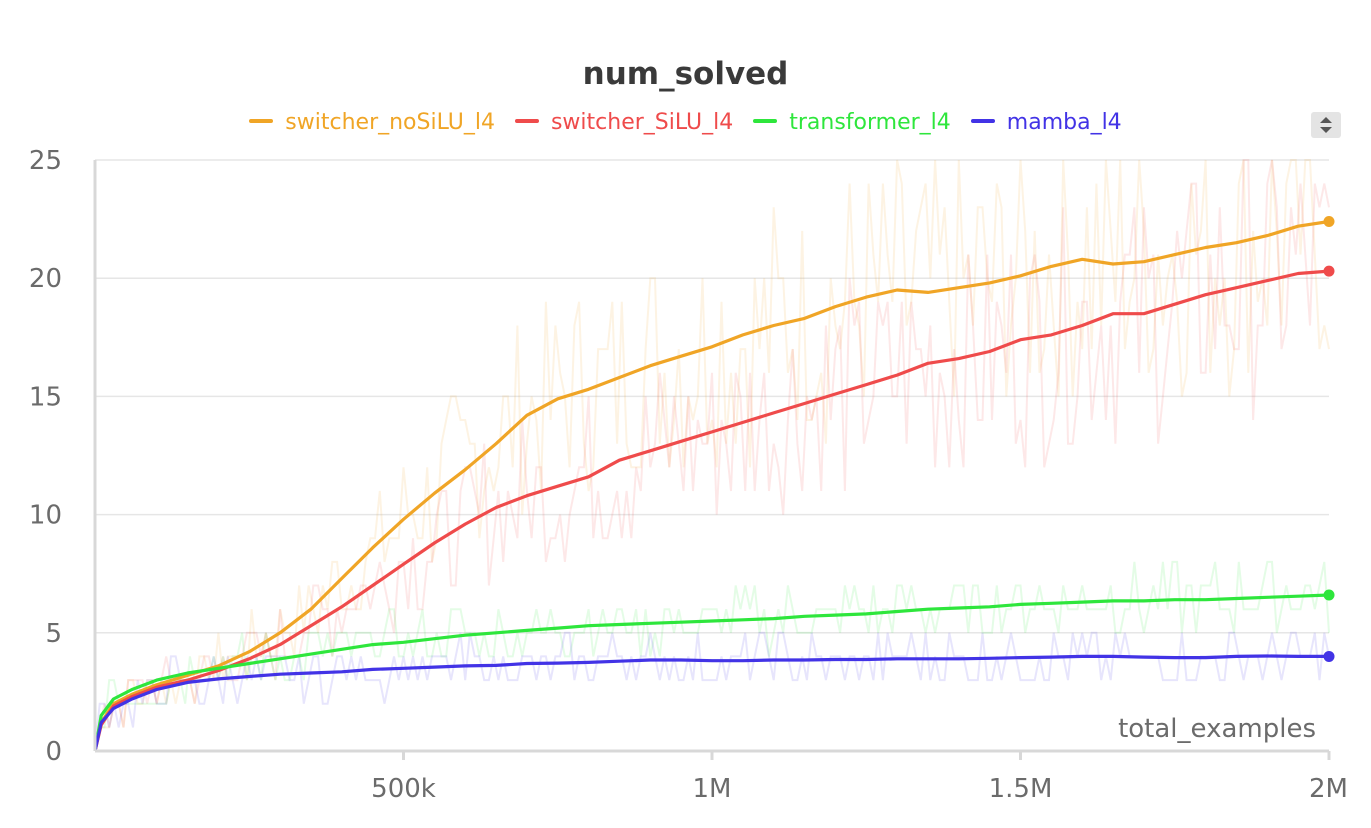  I want to click on x-tick-label: 1.5M, so click(1021, 789).